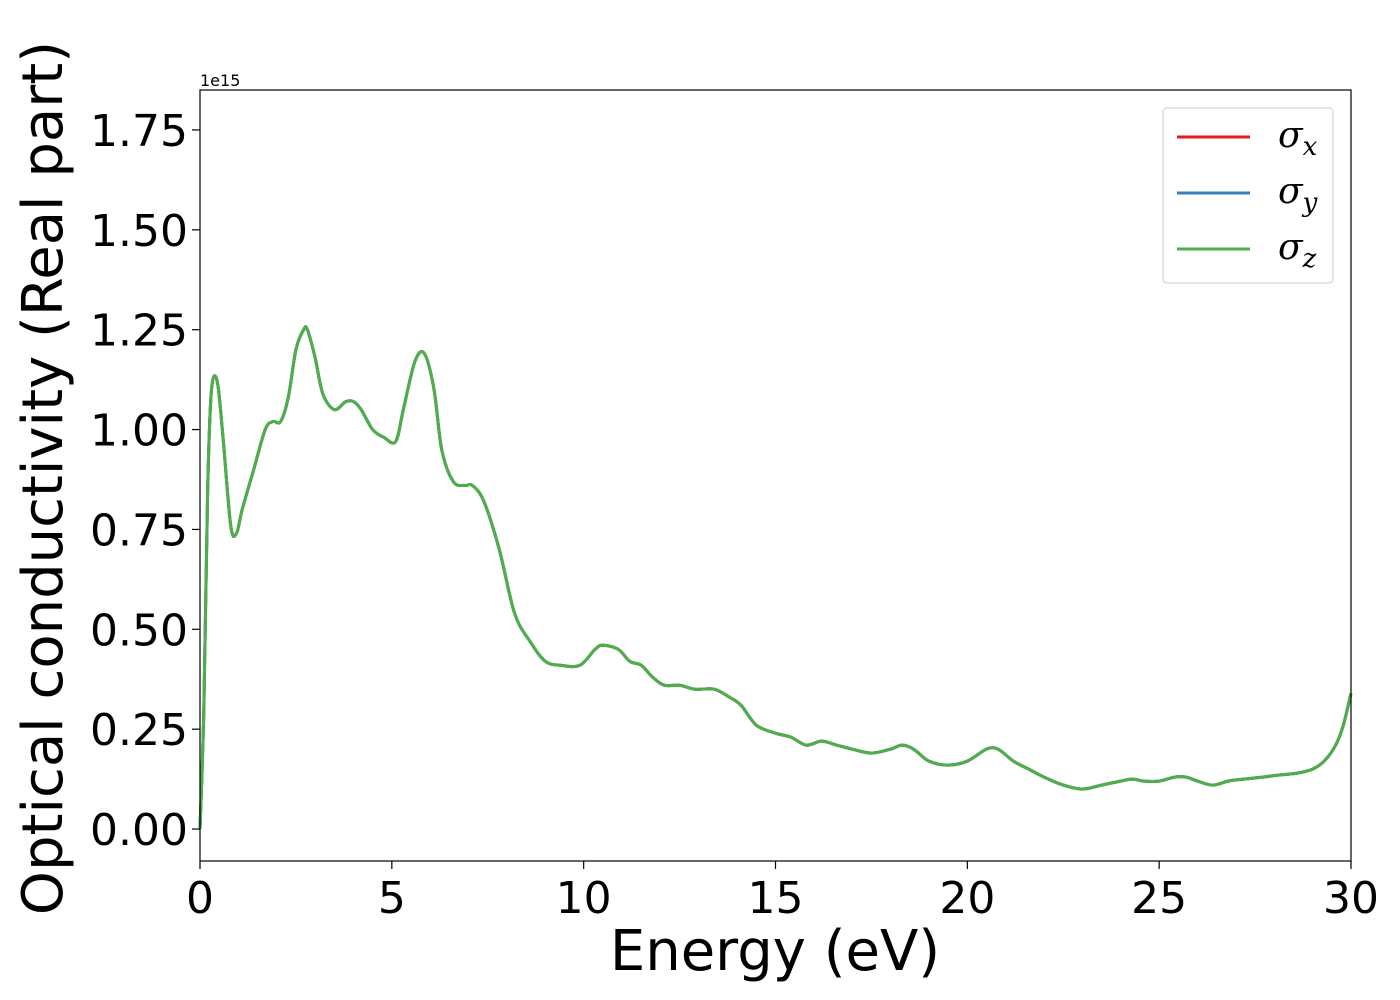 This screenshot has width=1400, height=1000. What do you see at coordinates (139, 431) in the screenshot?
I see `y-tick-label: 1.00` at bounding box center [139, 431].